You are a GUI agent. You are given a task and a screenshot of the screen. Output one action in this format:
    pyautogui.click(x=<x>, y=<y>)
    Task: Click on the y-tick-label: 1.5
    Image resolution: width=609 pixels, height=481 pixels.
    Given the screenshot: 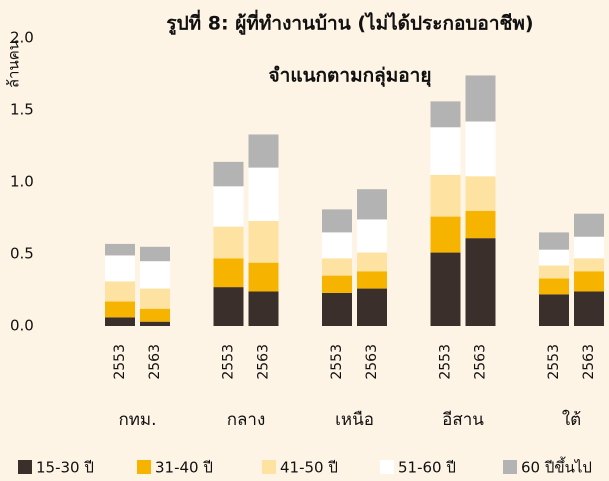 What is the action you would take?
    pyautogui.click(x=22, y=110)
    